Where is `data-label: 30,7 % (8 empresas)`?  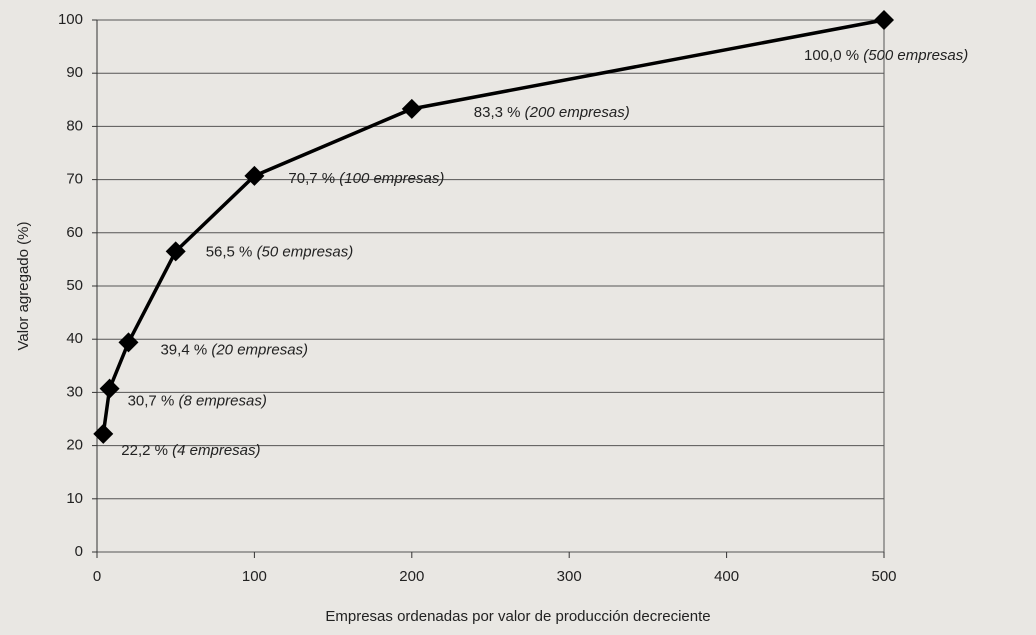 data-label: 30,7 % (8 empresas) is located at coordinates (197, 401).